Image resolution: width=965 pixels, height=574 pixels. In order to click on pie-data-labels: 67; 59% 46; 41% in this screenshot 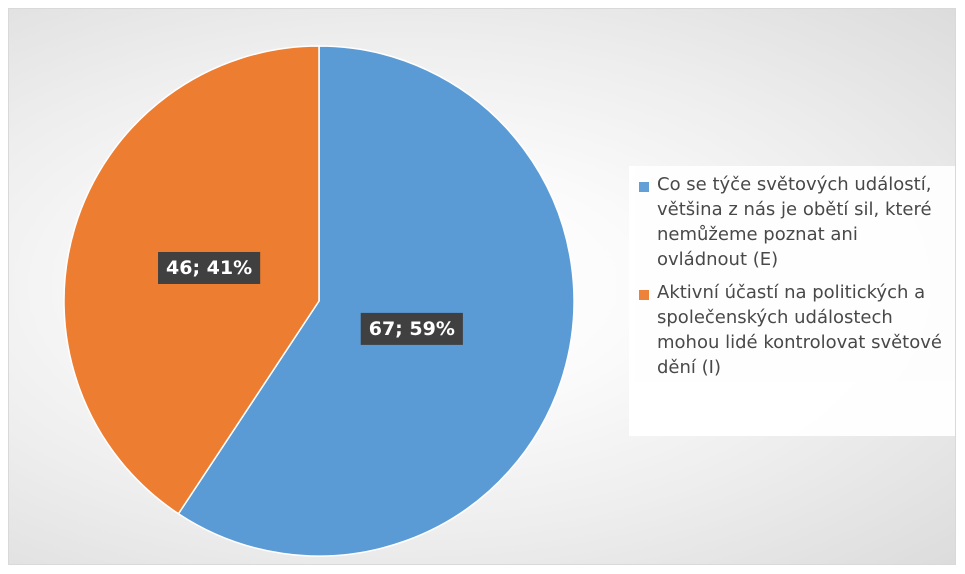, I will do `click(310, 298)`.